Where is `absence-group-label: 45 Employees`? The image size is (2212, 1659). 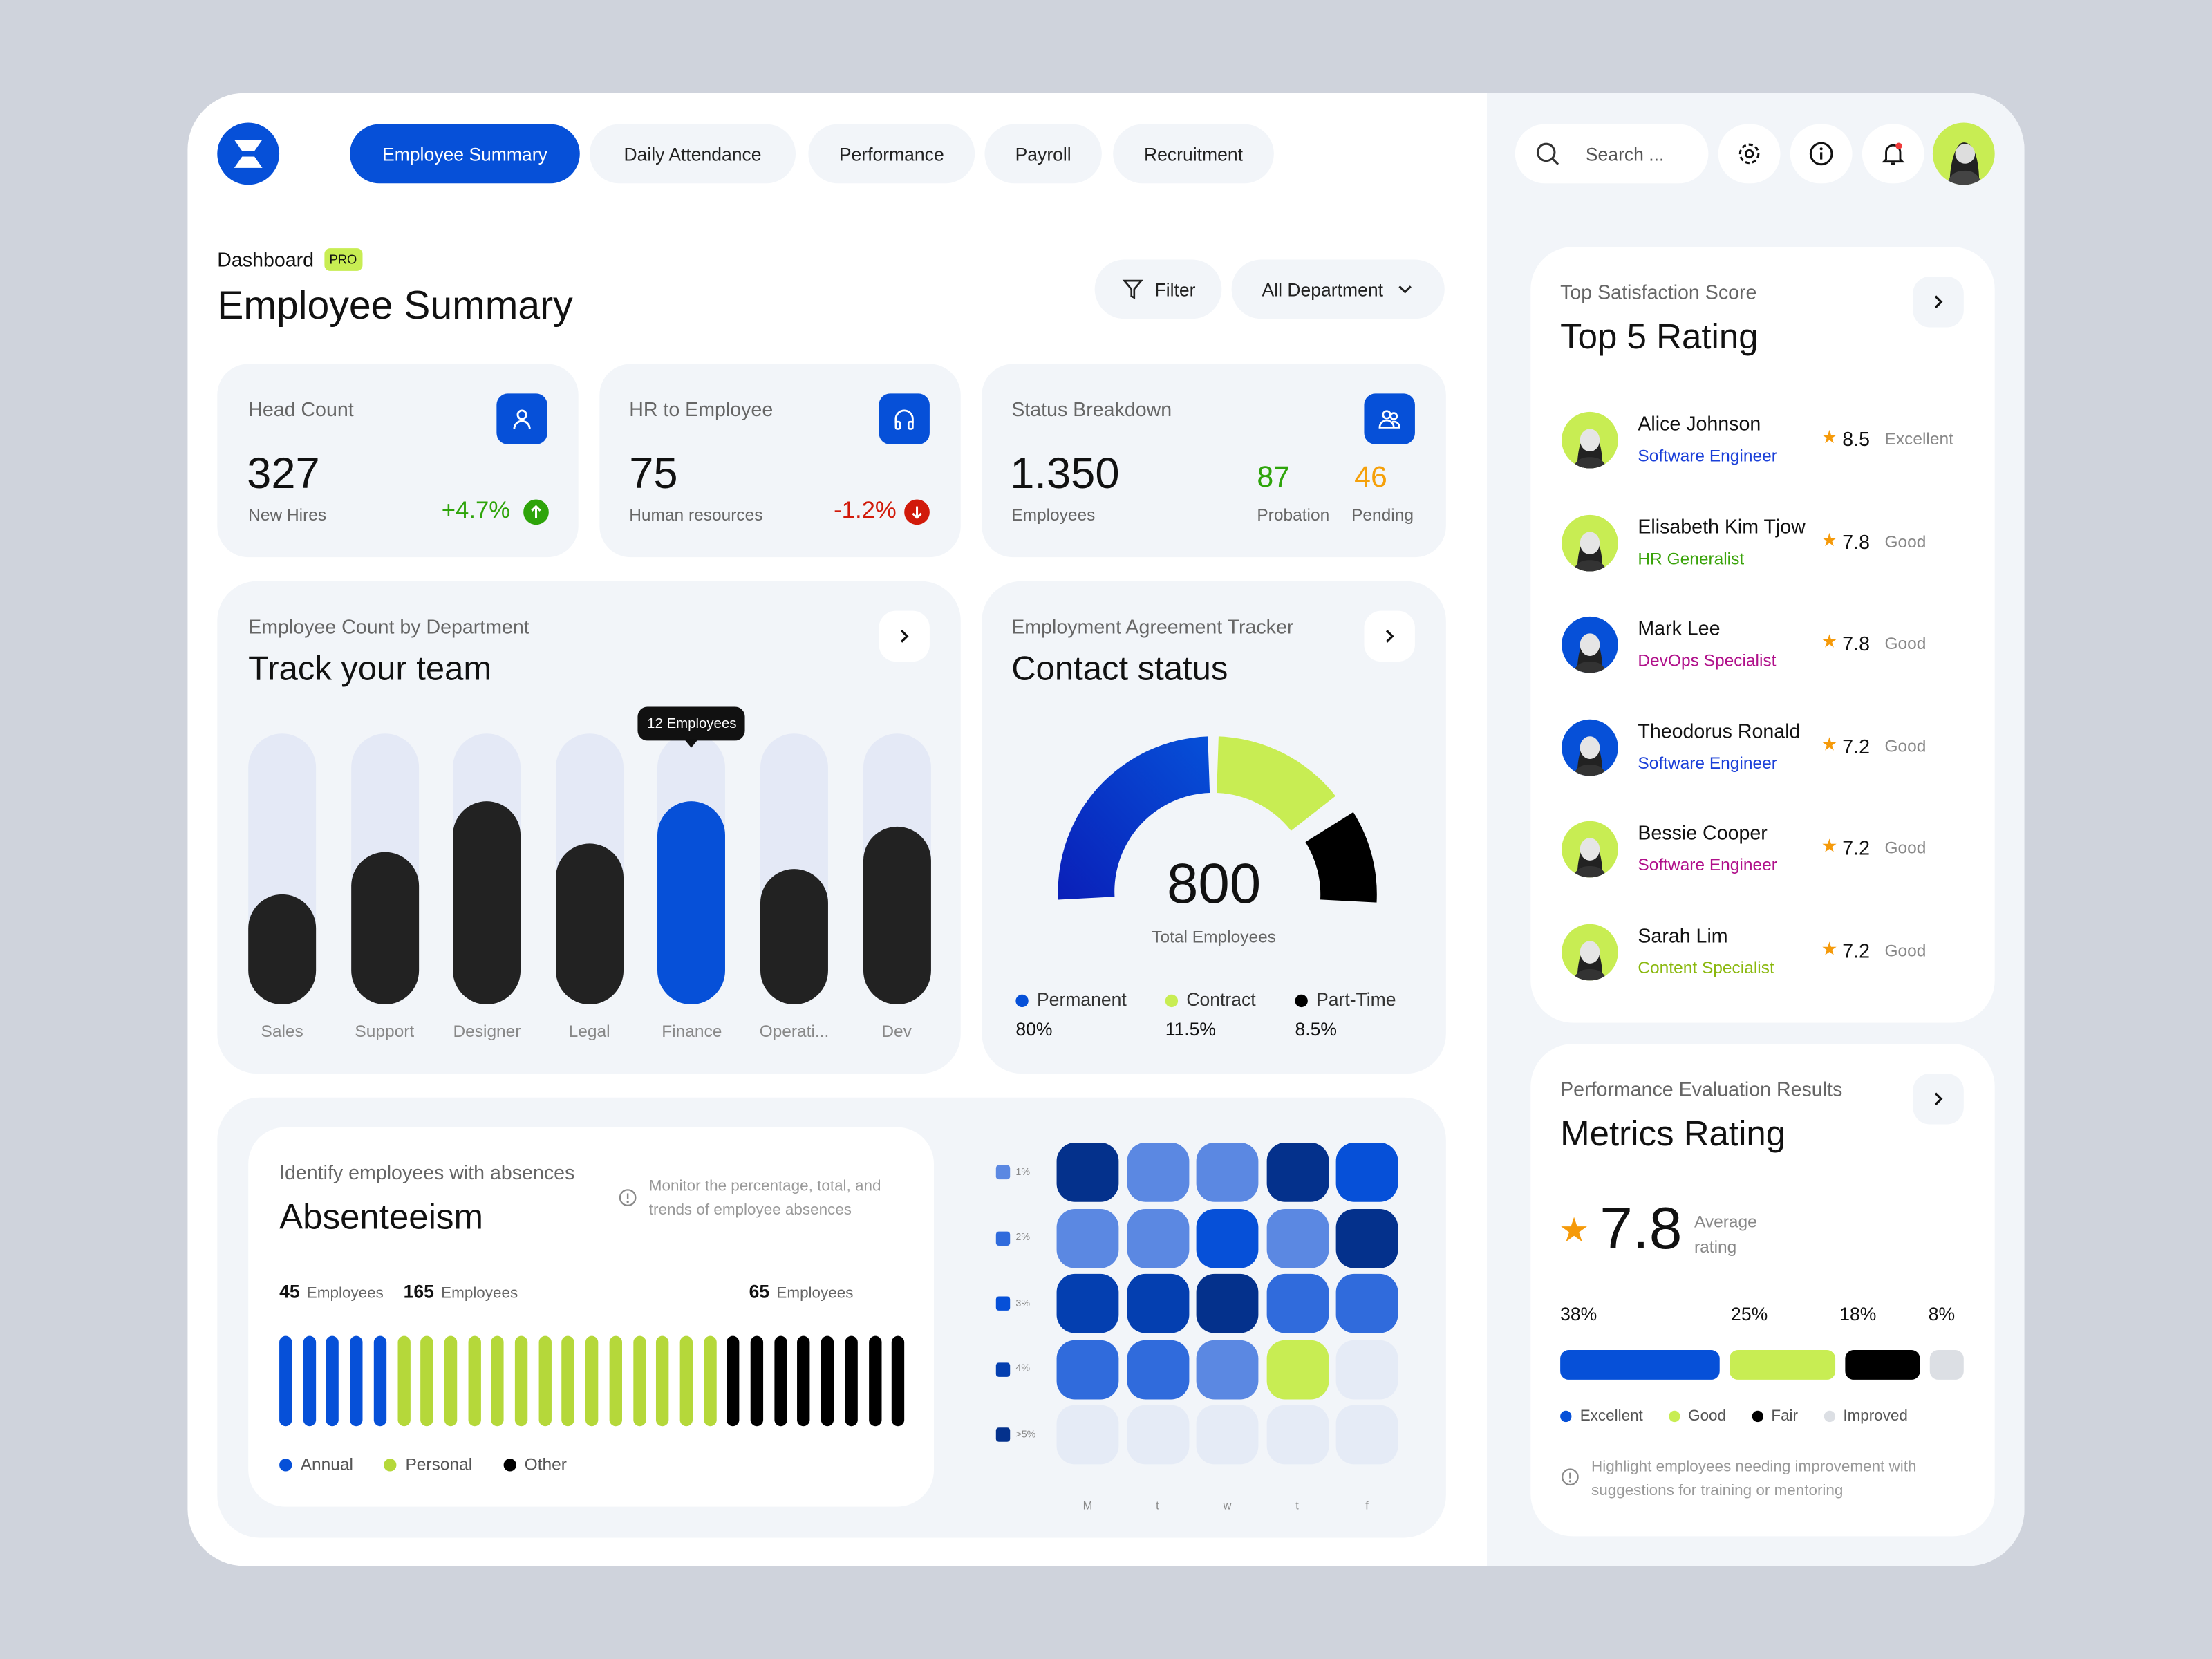 absence-group-label: 45 Employees is located at coordinates (331, 1291).